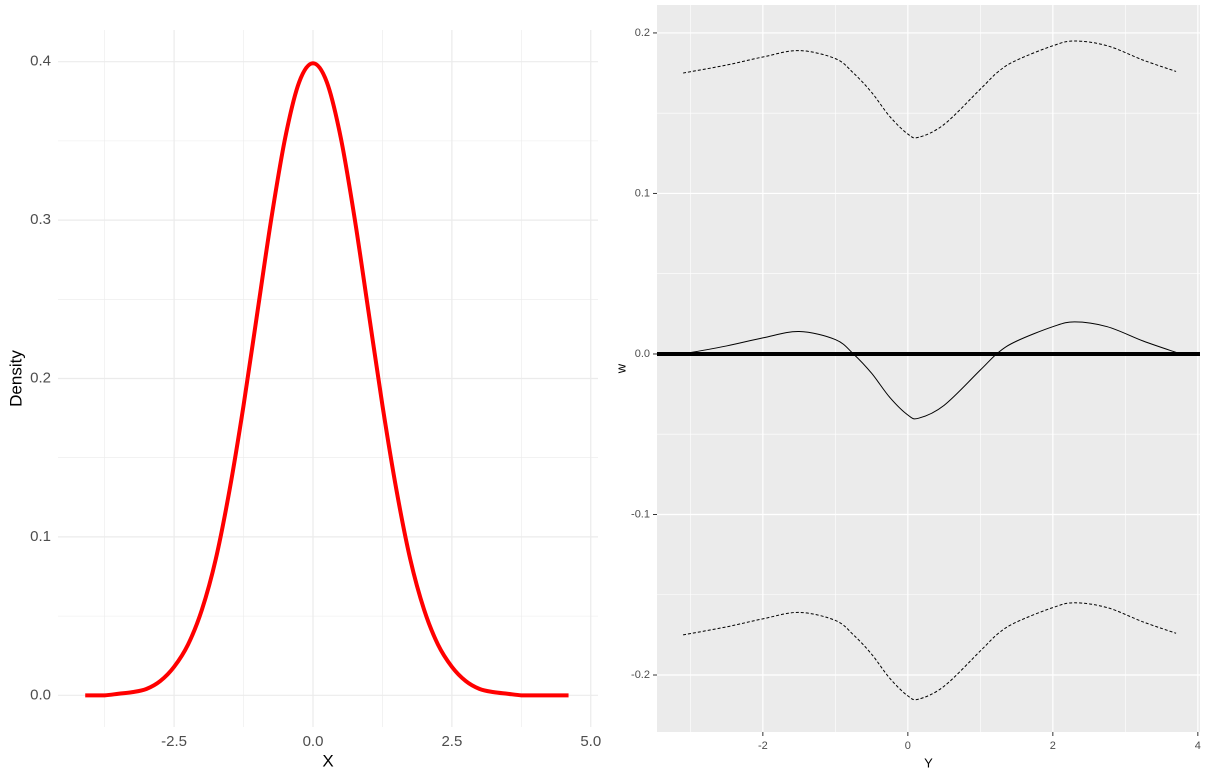 The height and width of the screenshot is (778, 1209). What do you see at coordinates (640, 675) in the screenshot?
I see `y-tick-label: -0.2` at bounding box center [640, 675].